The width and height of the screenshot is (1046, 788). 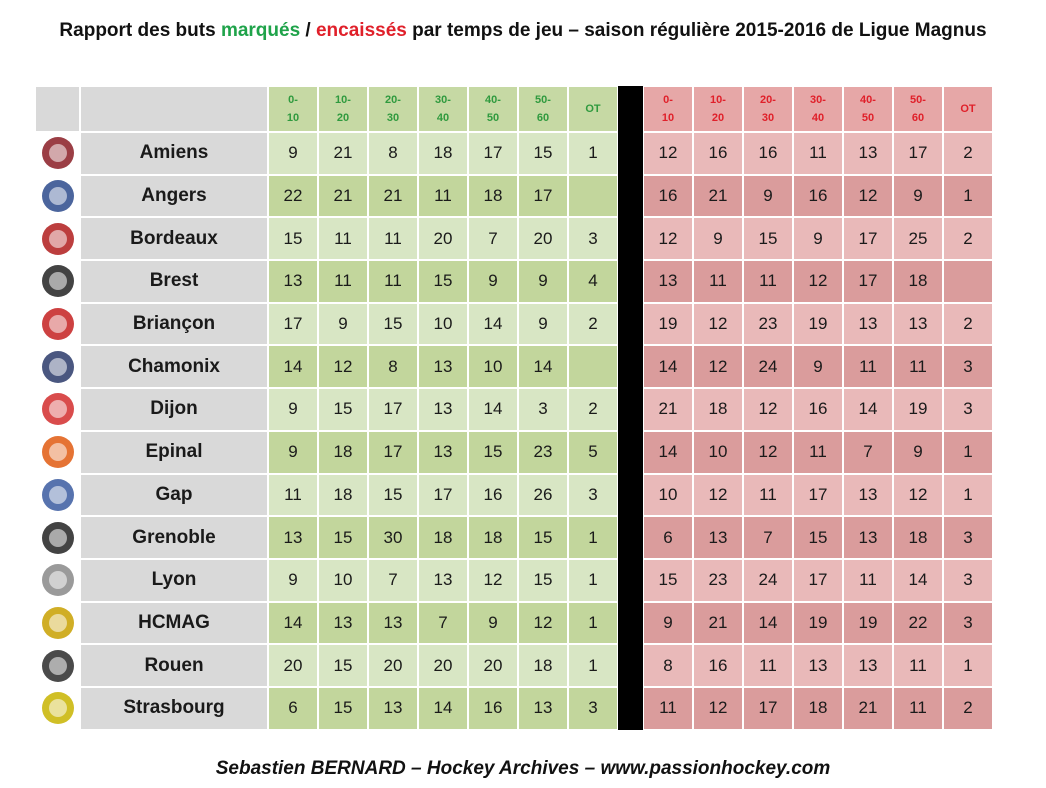 I want to click on header-conceded-period: 30- 40, so click(x=818, y=109).